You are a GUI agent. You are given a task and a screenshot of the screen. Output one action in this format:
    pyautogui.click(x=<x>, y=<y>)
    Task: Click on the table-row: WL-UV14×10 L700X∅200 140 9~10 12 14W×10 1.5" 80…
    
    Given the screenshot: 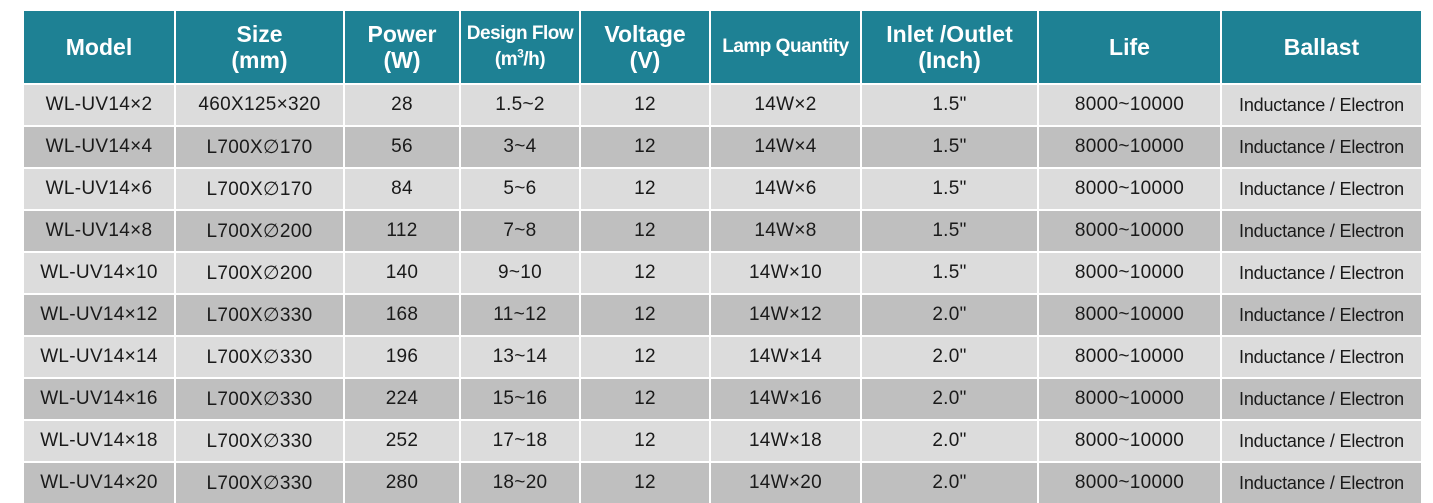 What is the action you would take?
    pyautogui.click(x=722, y=272)
    